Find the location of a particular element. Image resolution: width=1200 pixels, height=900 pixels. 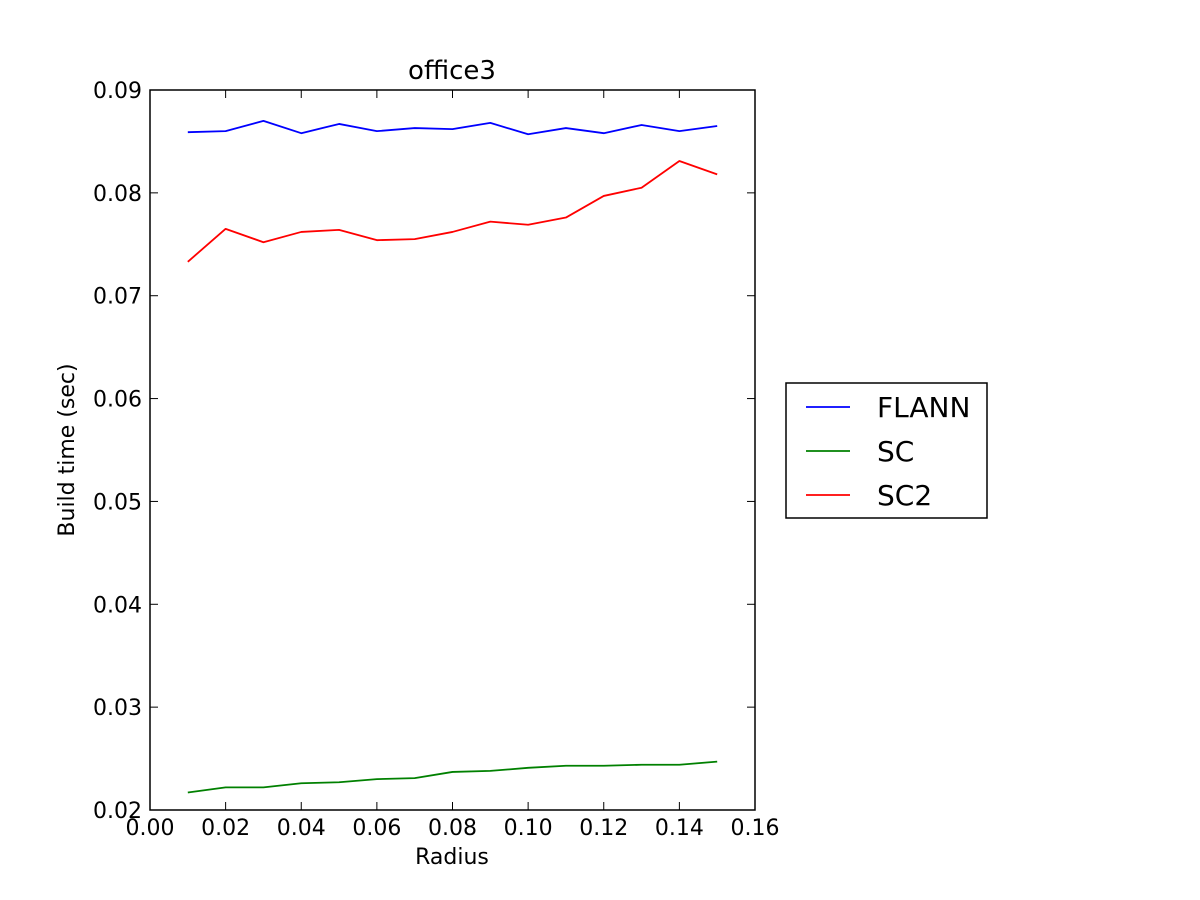

series-line-flann is located at coordinates (452, 127).